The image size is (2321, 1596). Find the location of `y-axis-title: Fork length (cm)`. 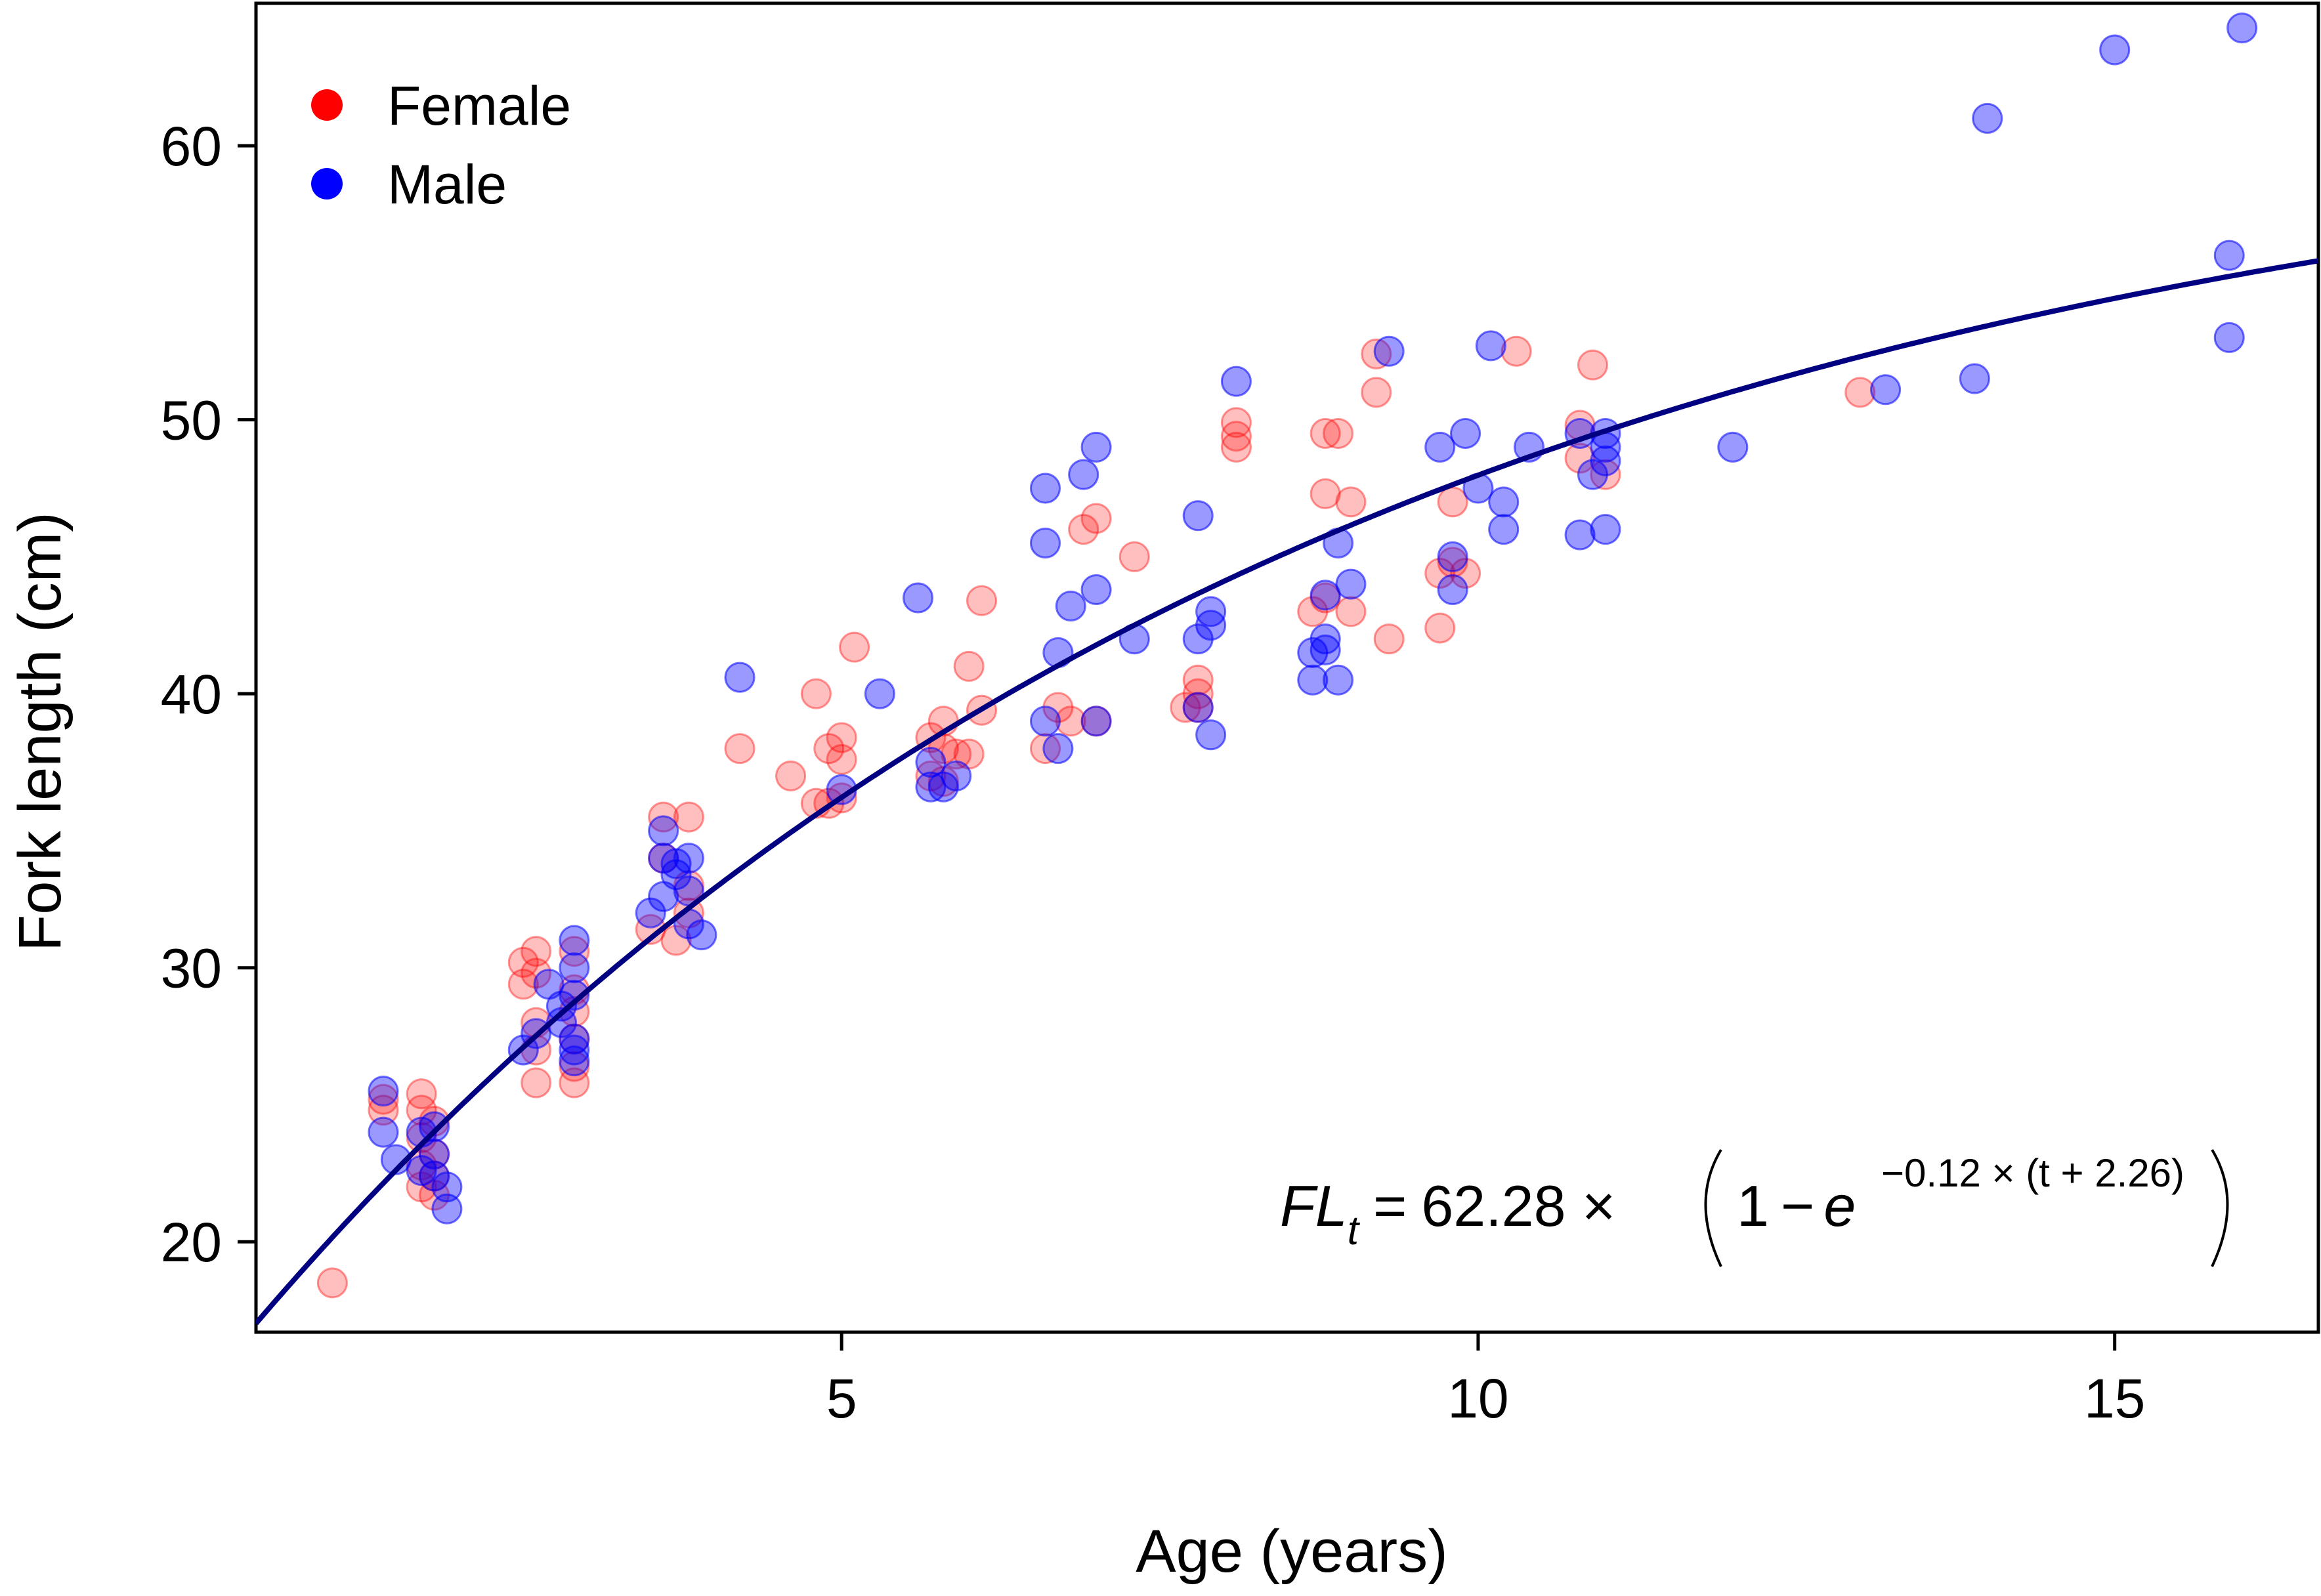

y-axis-title: Fork length (cm) is located at coordinates (40, 732).